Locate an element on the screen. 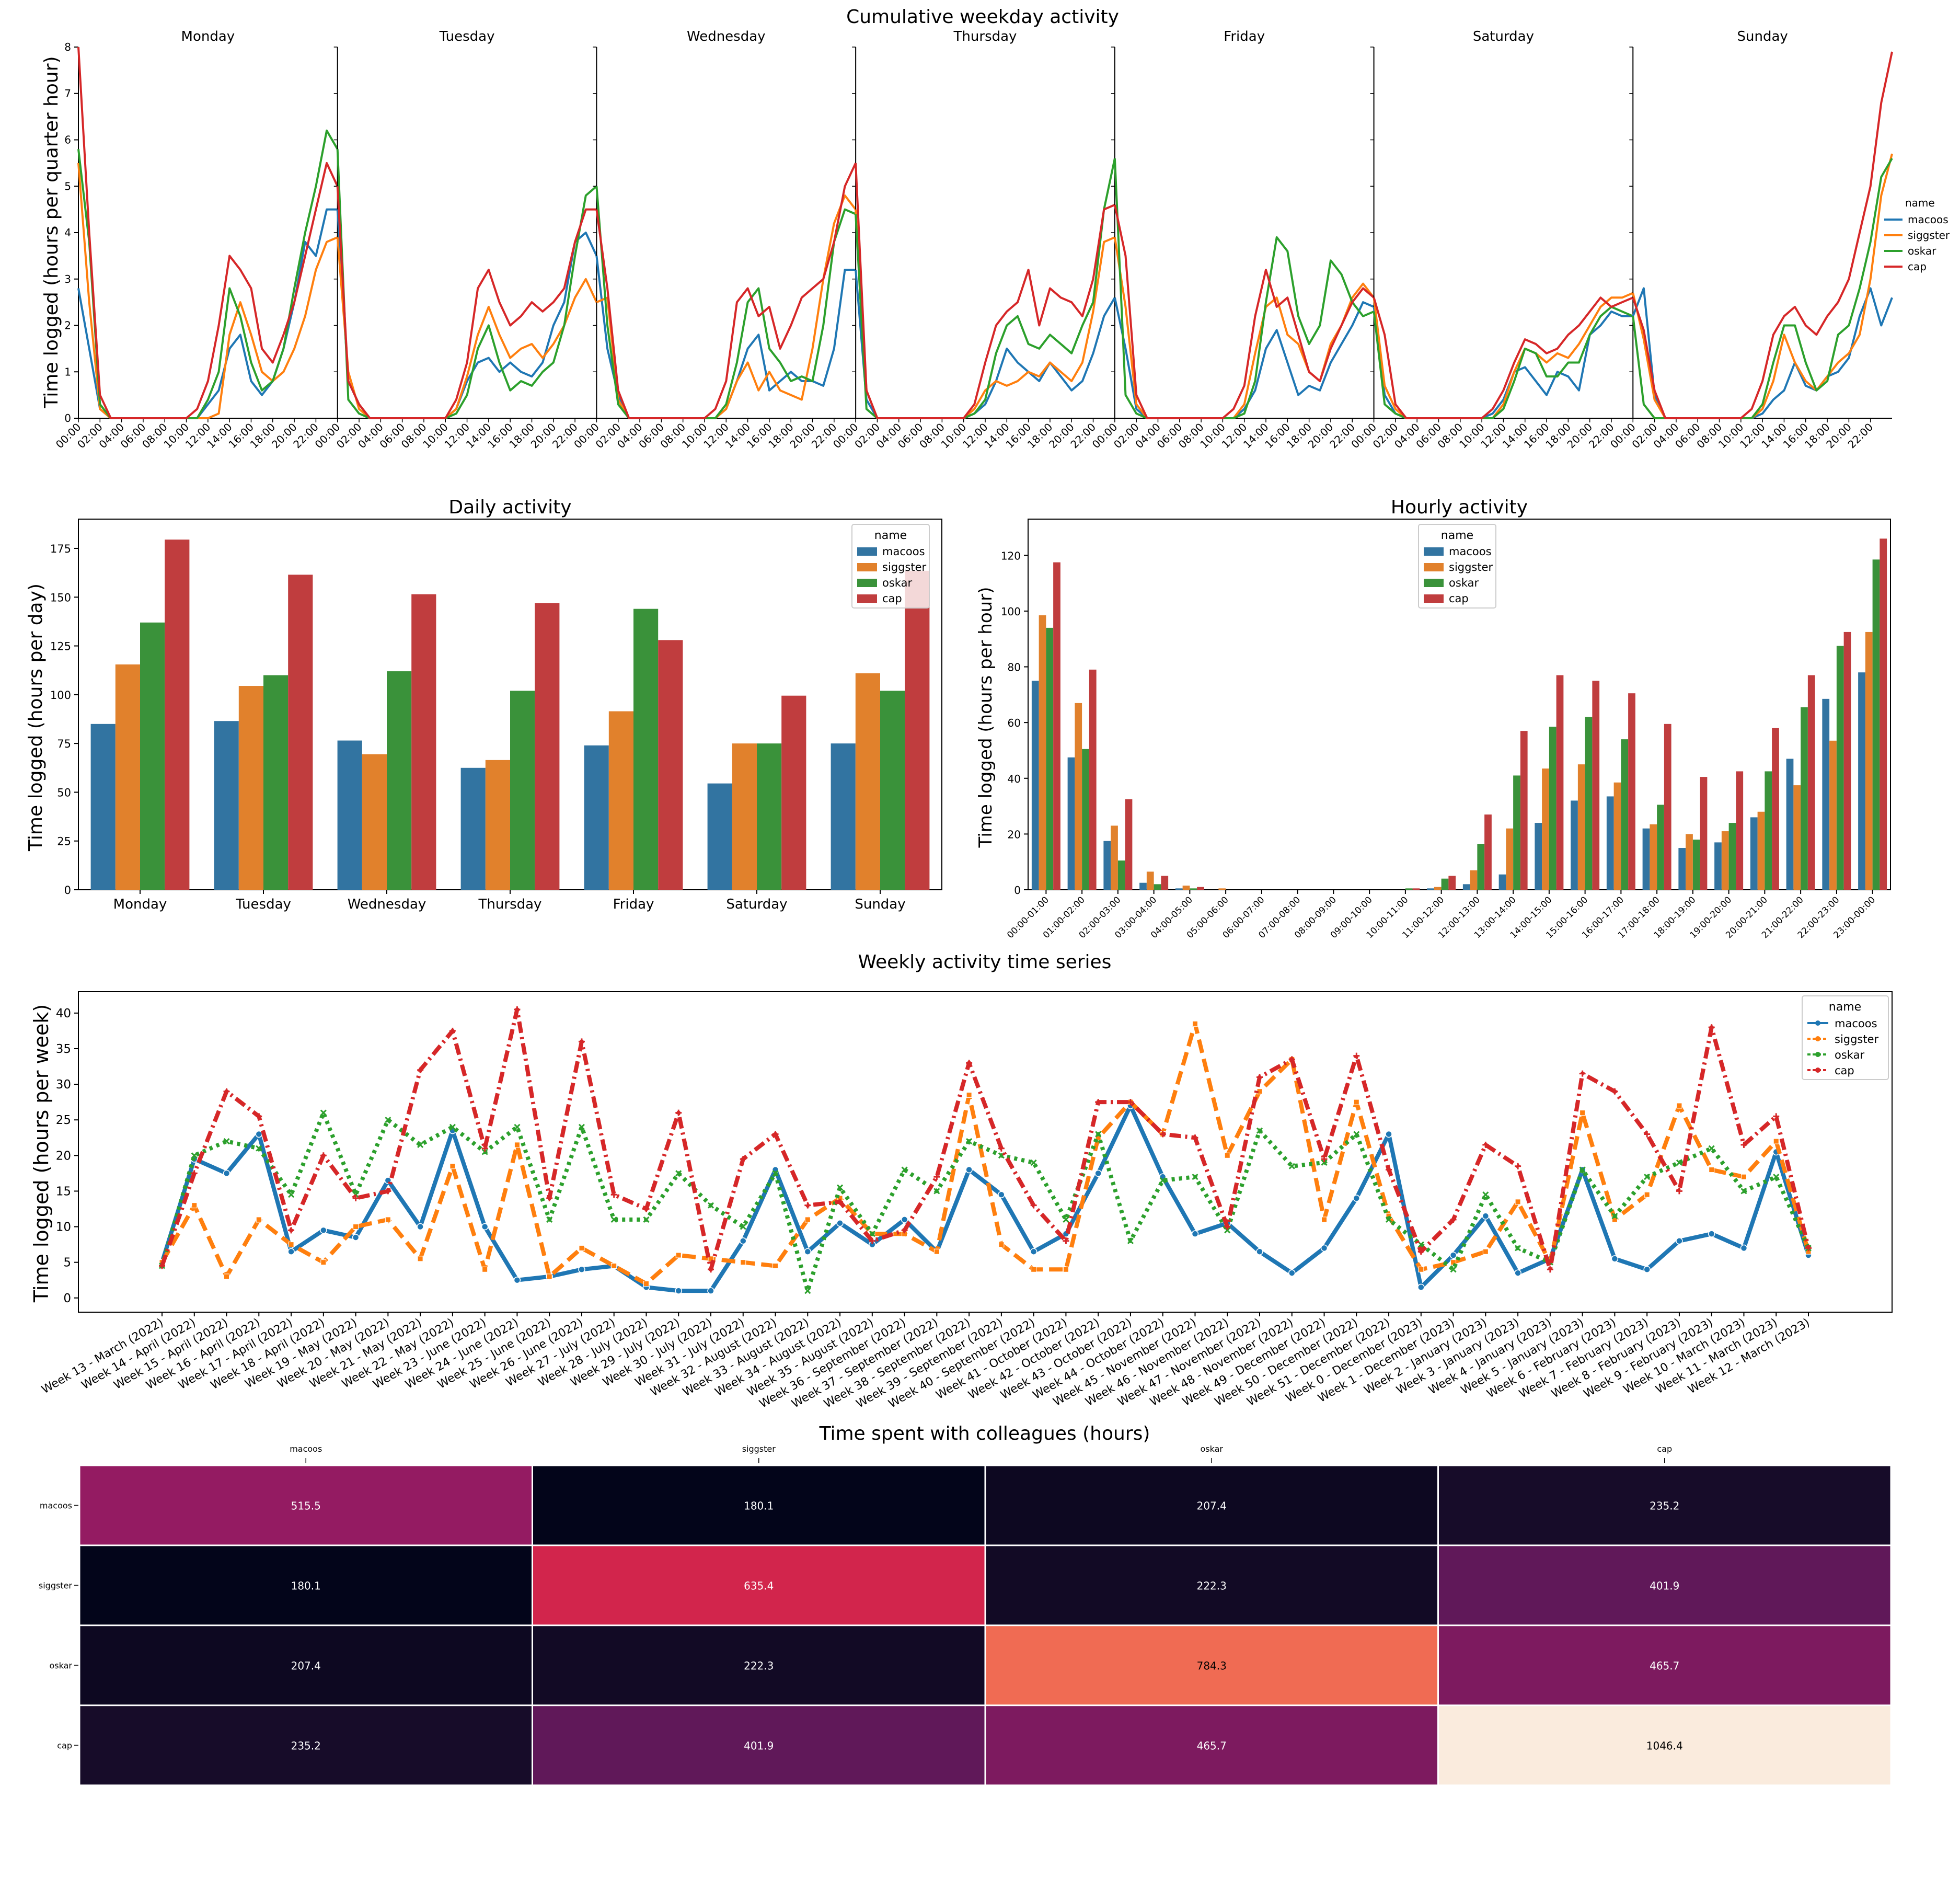  row-label: siggster is located at coordinates (56, 1586).